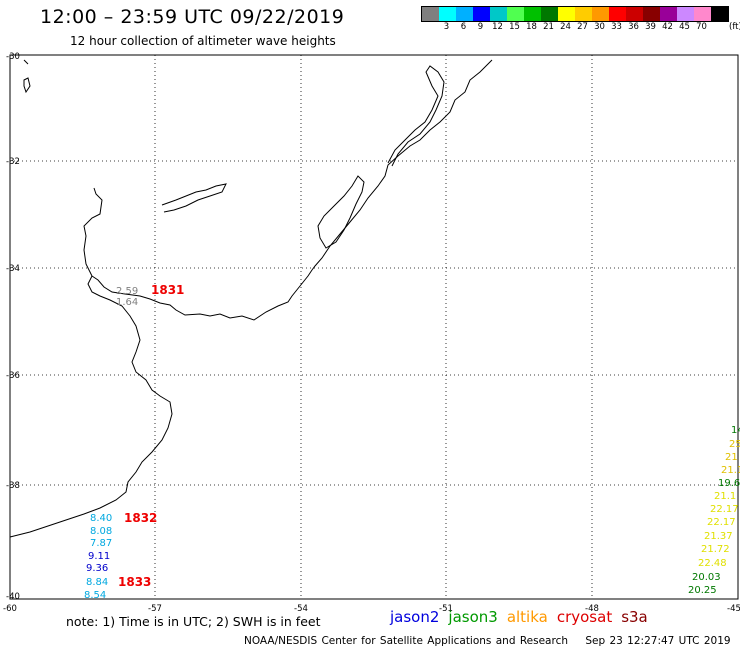  Describe the element at coordinates (127, 291) in the screenshot. I see `swh-value: 2.59` at that location.